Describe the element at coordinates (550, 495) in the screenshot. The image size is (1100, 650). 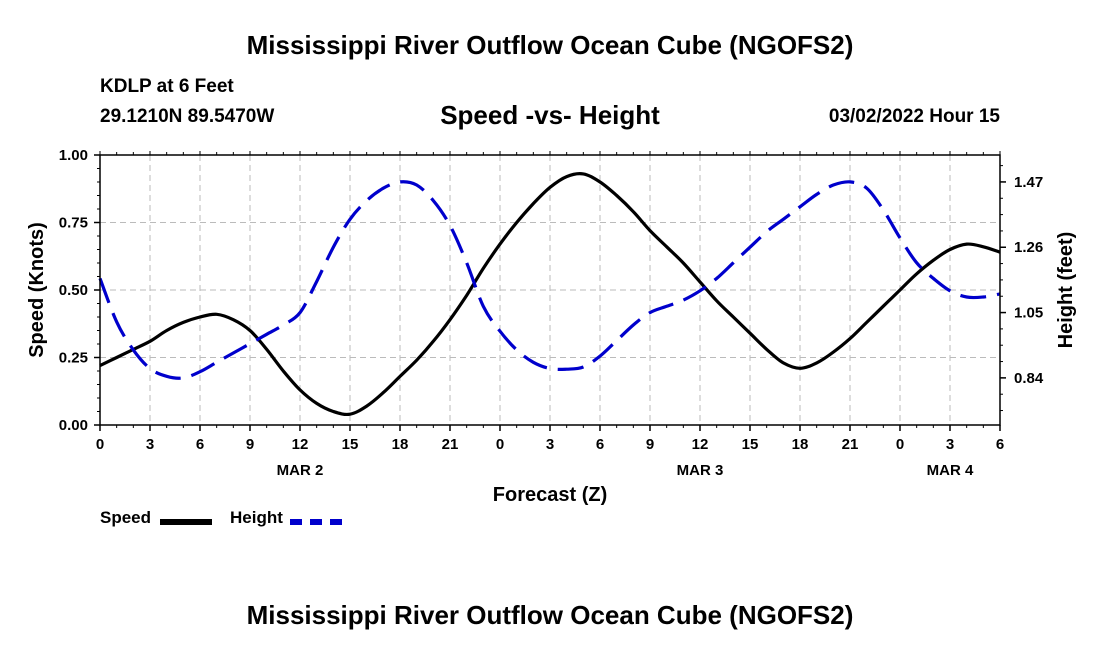
I see `x-axis-title: Forecast (Z)` at that location.